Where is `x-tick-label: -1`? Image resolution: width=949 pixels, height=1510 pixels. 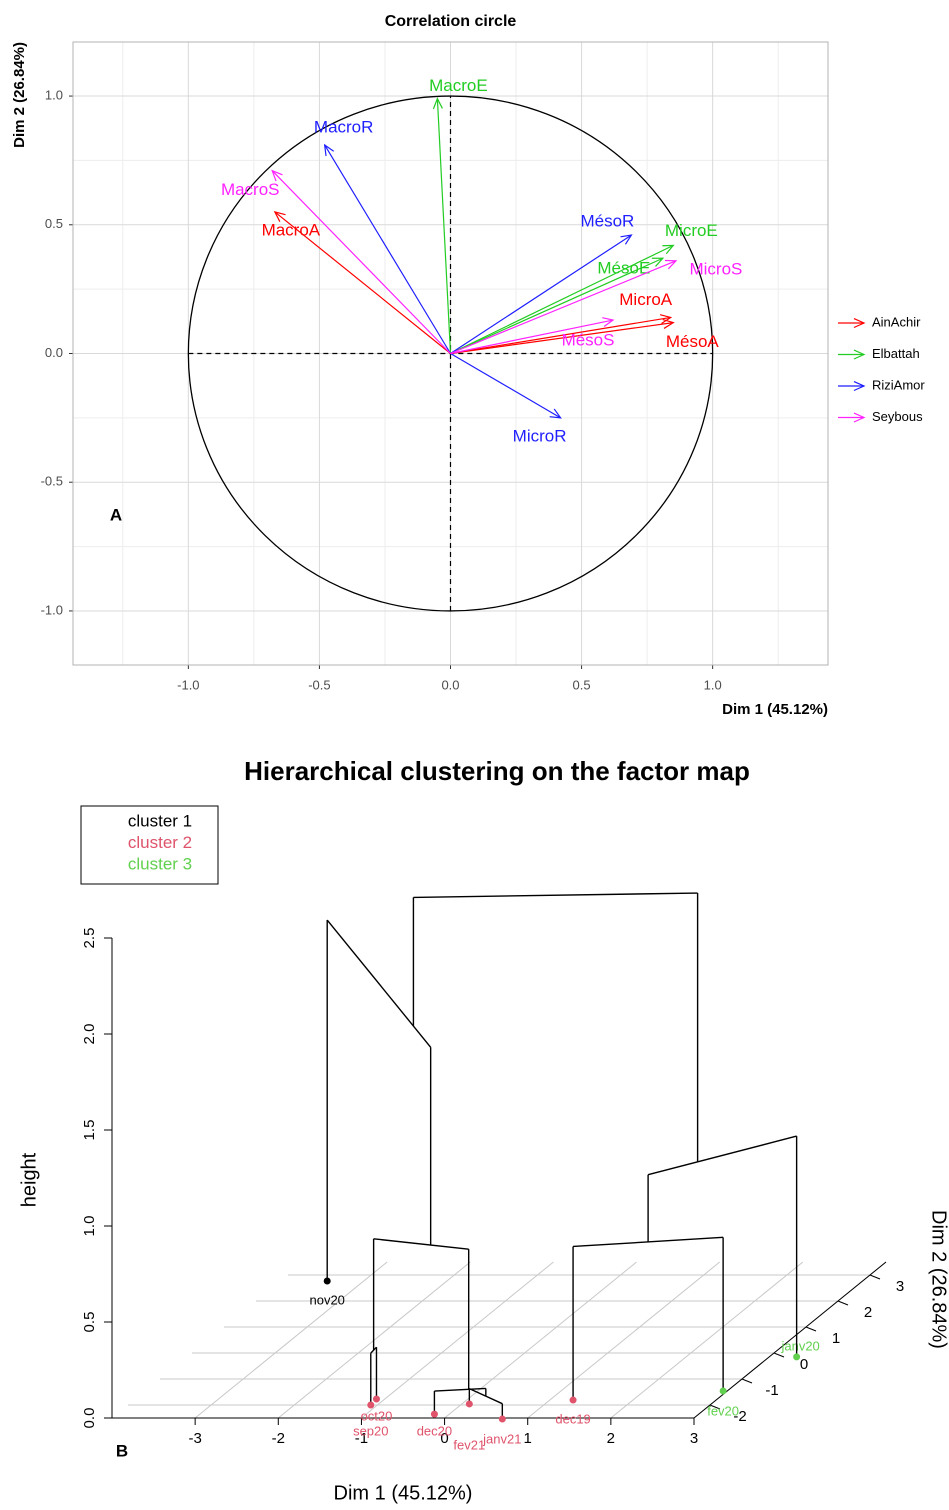
x-tick-label: -1 is located at coordinates (361, 1438).